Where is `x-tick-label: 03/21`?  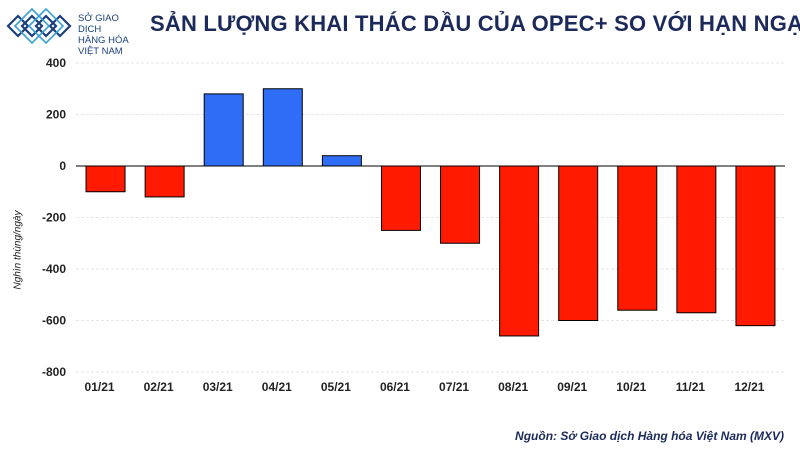
x-tick-label: 03/21 is located at coordinates (218, 387).